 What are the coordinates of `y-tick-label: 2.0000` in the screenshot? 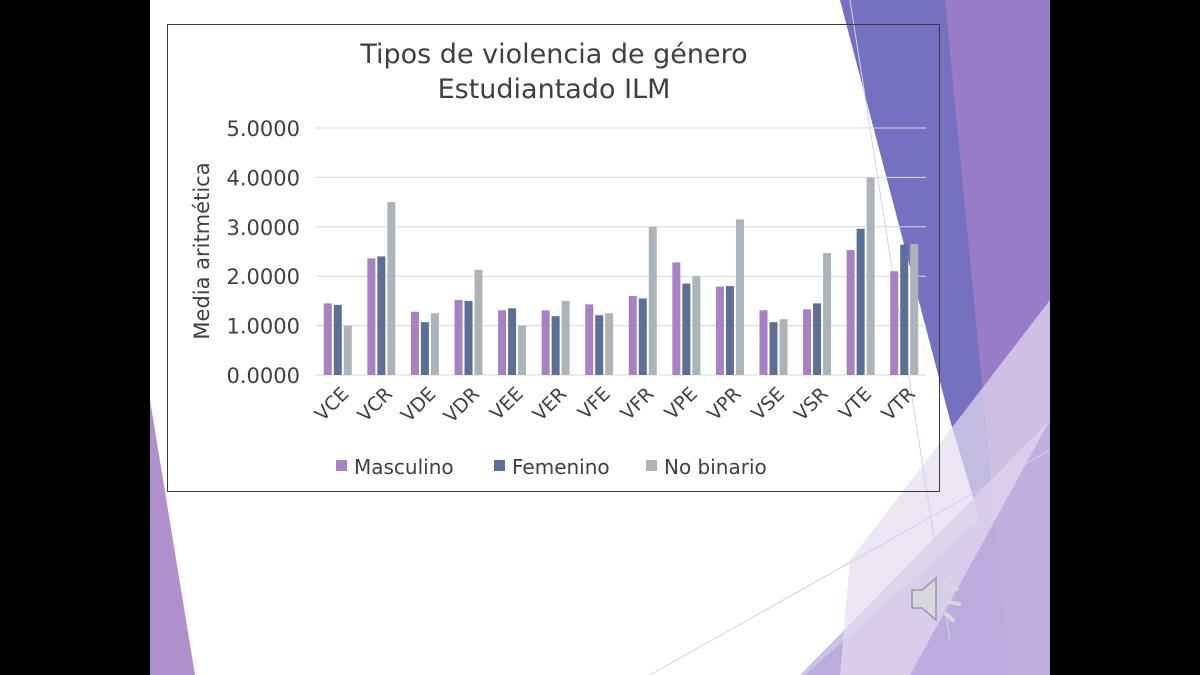 It's located at (263, 277).